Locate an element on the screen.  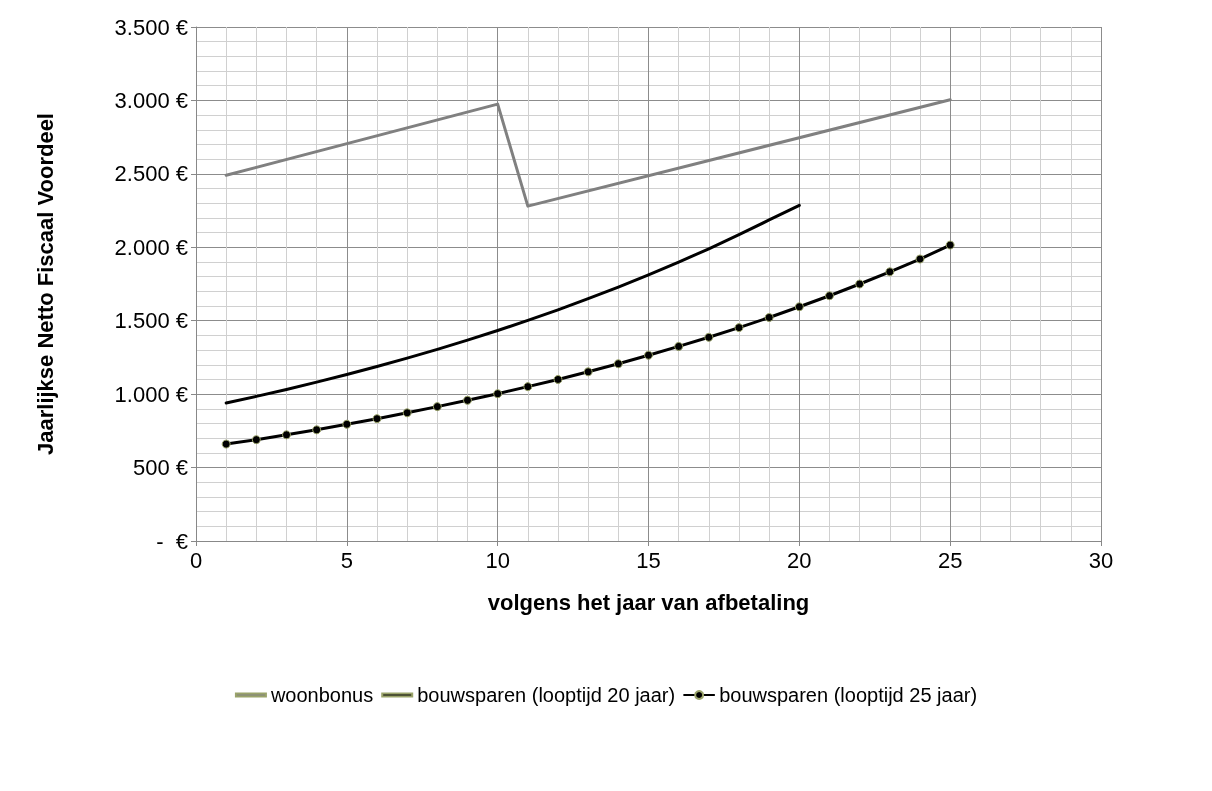
y-tick-label: 1.500 € is located at coordinates (151, 321).